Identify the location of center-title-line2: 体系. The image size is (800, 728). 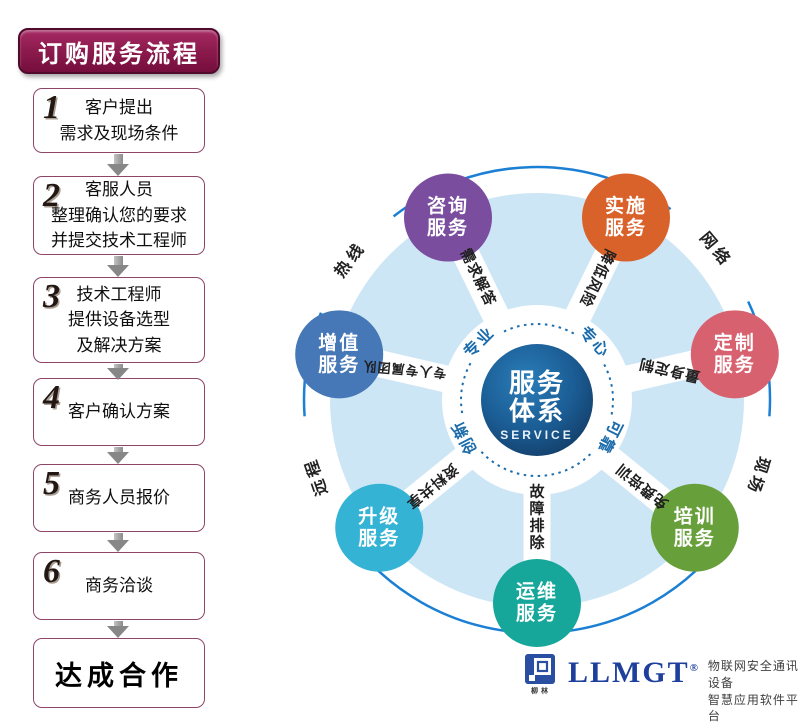
(537, 411).